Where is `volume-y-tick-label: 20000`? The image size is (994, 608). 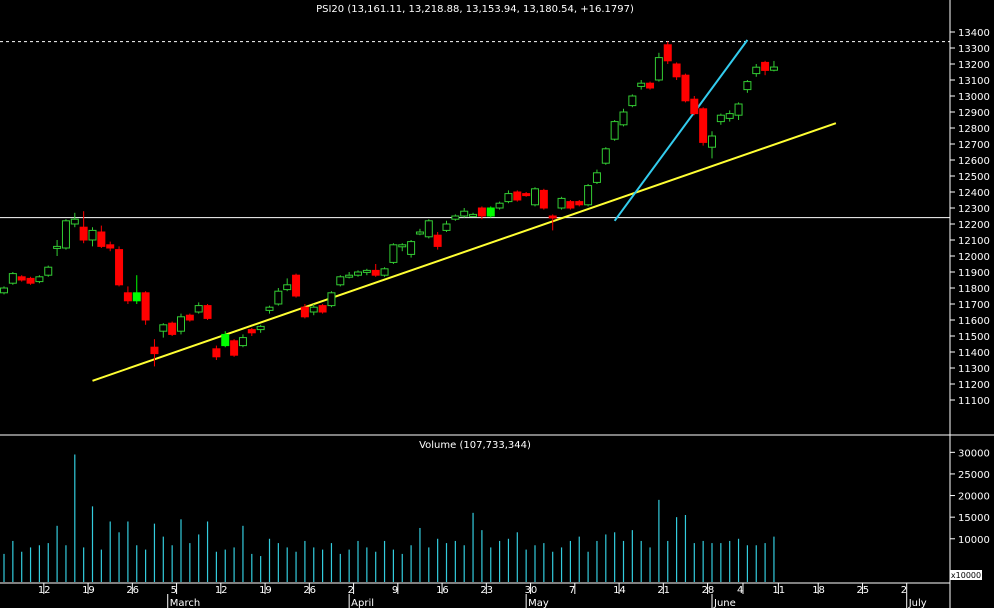 volume-y-tick-label: 20000 is located at coordinates (974, 497).